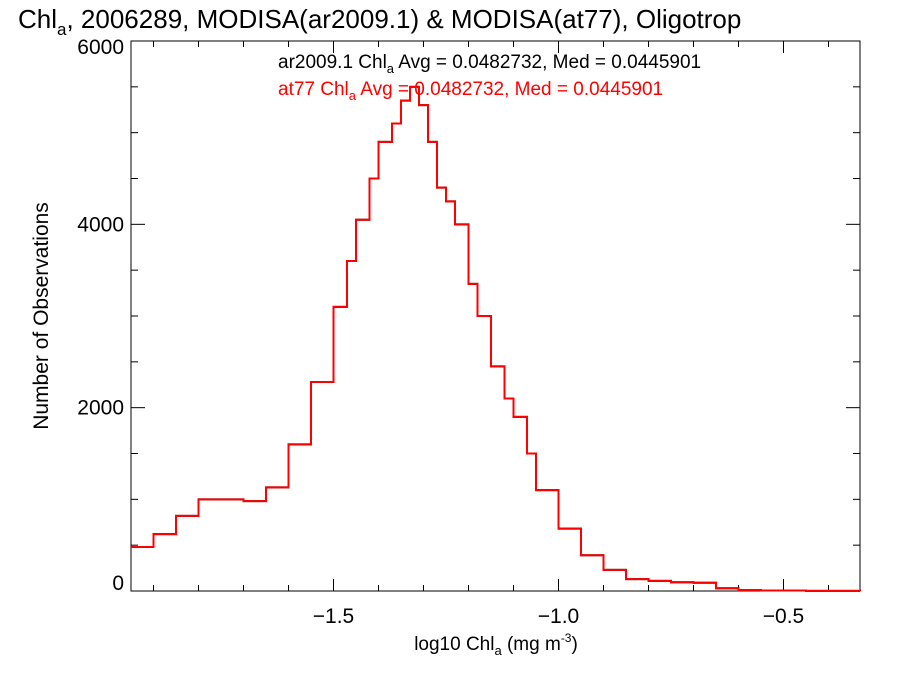  What do you see at coordinates (509, 89) in the screenshot?
I see `annotation-at77-suffix: Avg = 0.0482732, Med = 0.0445901` at bounding box center [509, 89].